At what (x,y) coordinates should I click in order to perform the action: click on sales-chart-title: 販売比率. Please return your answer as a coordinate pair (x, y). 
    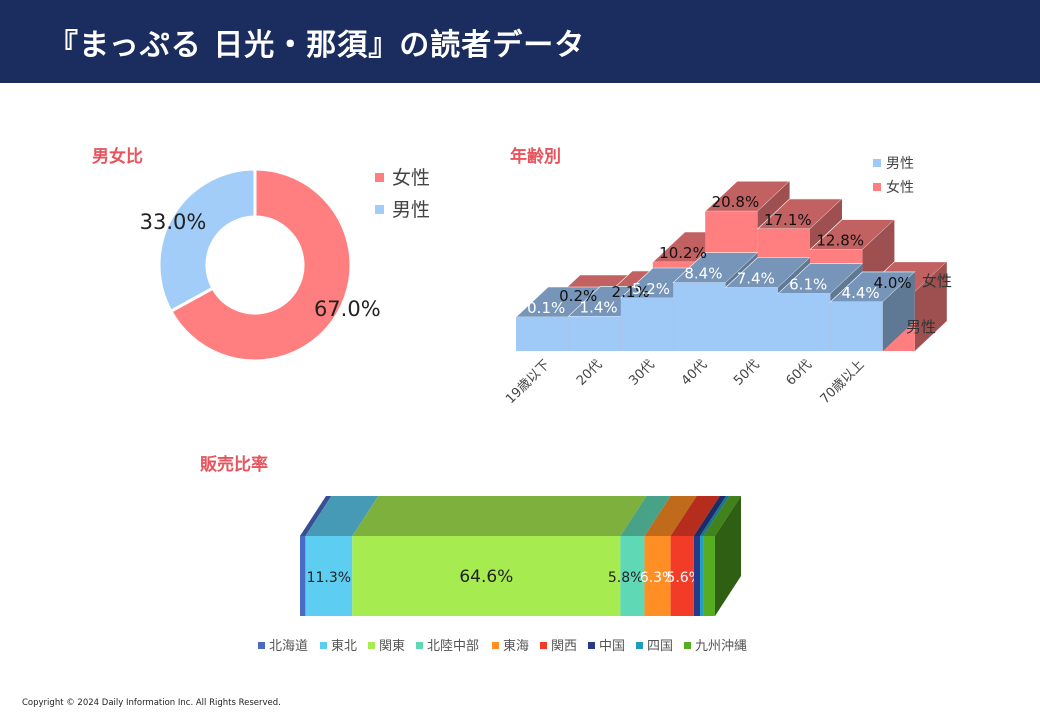
    Looking at the image, I should click on (234, 465).